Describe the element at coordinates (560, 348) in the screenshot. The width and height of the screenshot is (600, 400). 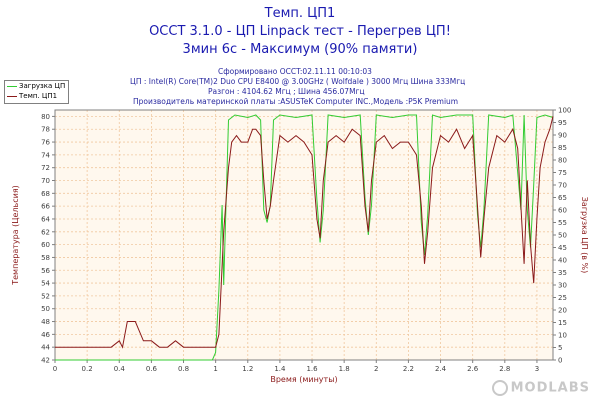
I see `y2-tick-label: 5` at that location.